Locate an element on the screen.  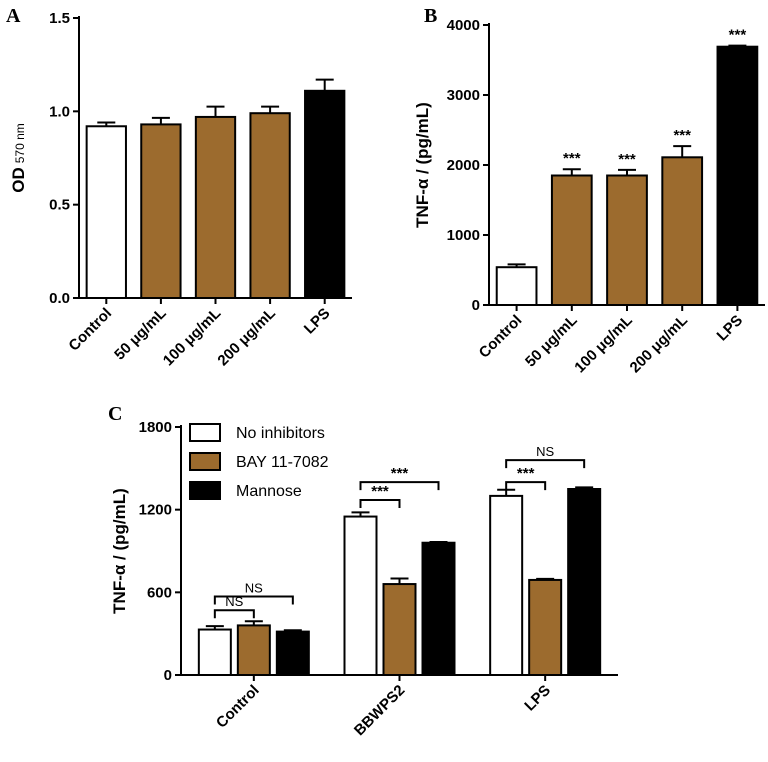
panel-c-category-label: LPS is located at coordinates (537, 698).